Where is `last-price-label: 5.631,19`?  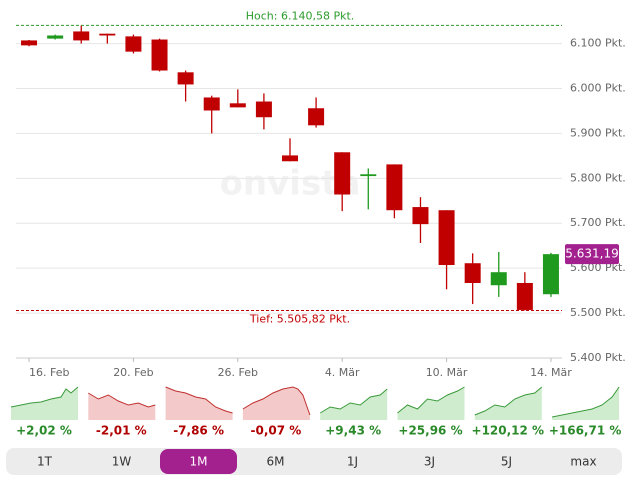
last-price-label: 5.631,19 is located at coordinates (591, 254).